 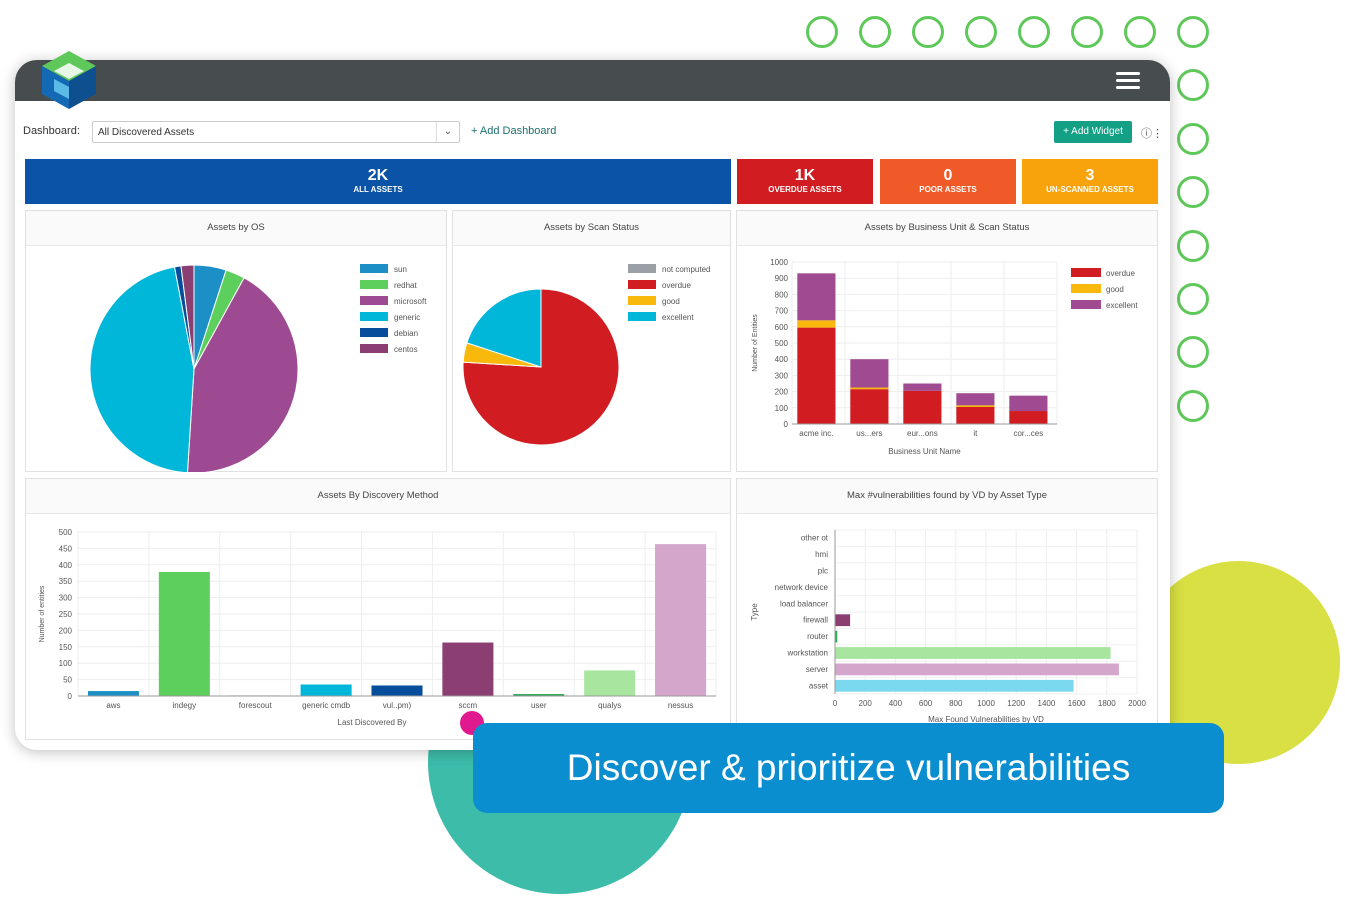 I want to click on x-tick-label: sccm, so click(x=468, y=705).